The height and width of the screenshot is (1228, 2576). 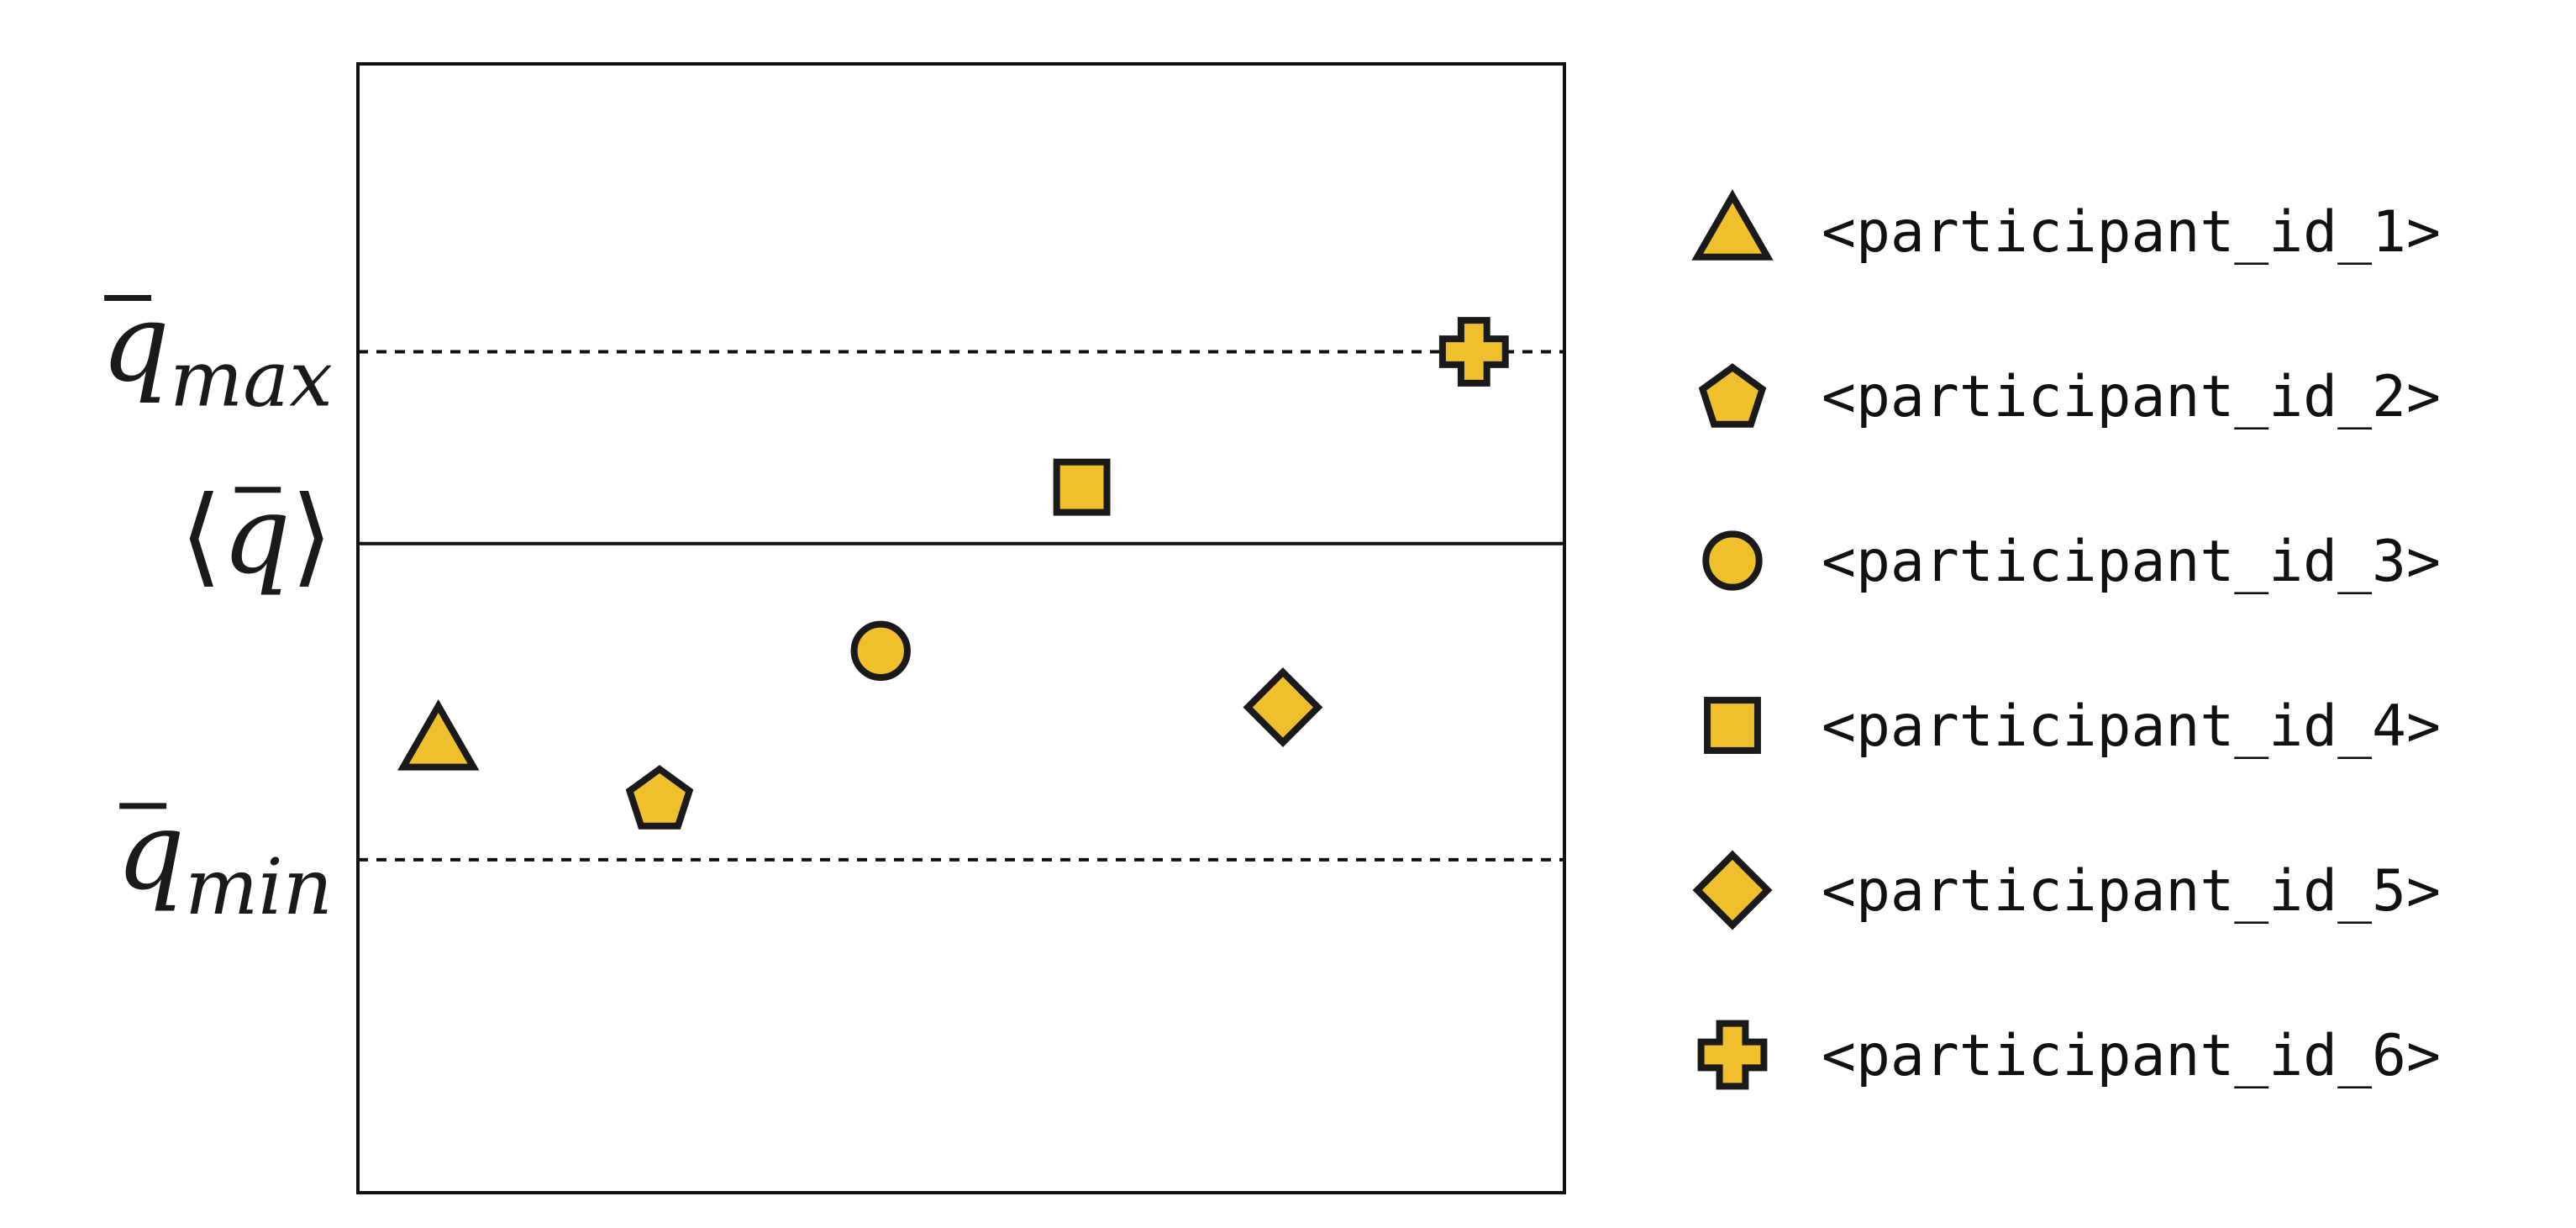 I want to click on legend-item-1: <participant_id_1>, so click(x=2066, y=227).